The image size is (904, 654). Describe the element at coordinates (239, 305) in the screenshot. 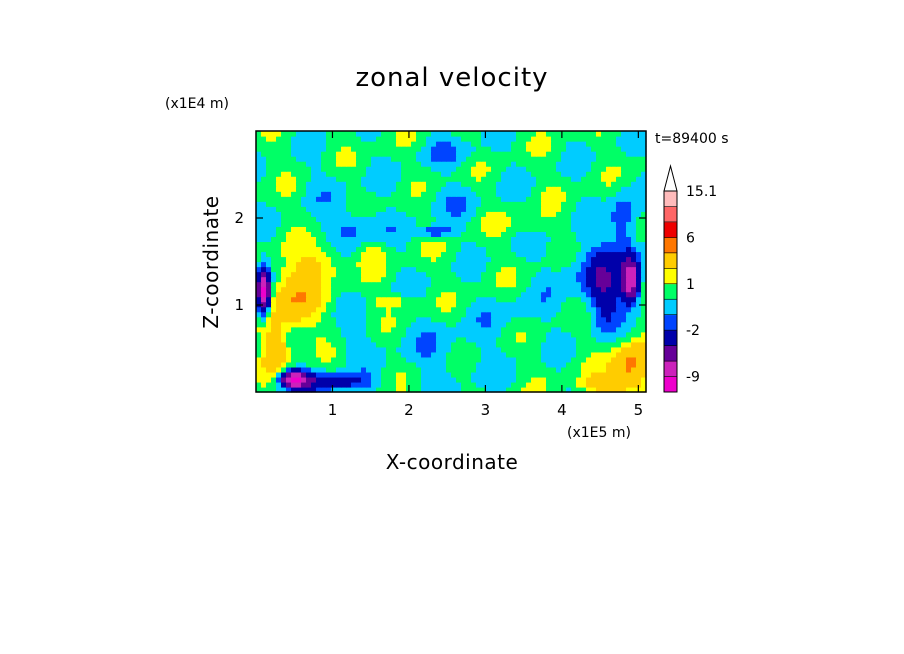

I see `y-tick-label: 1` at that location.